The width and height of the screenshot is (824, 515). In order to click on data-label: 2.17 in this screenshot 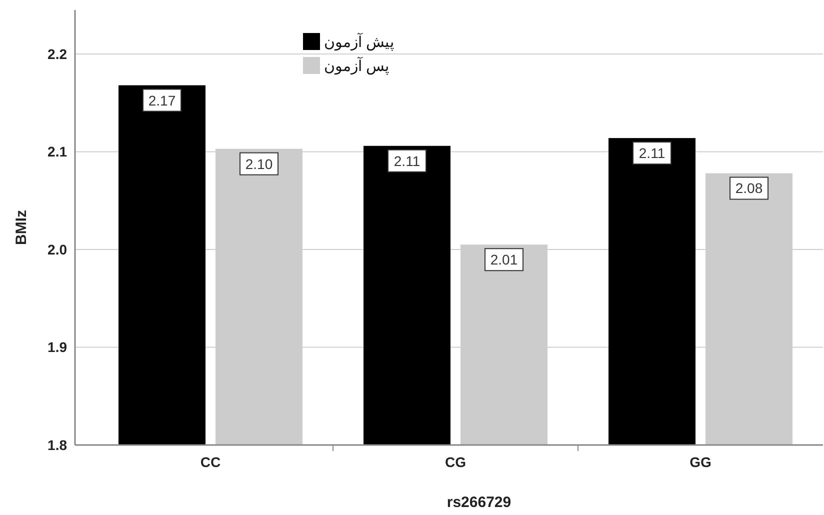, I will do `click(162, 100)`.